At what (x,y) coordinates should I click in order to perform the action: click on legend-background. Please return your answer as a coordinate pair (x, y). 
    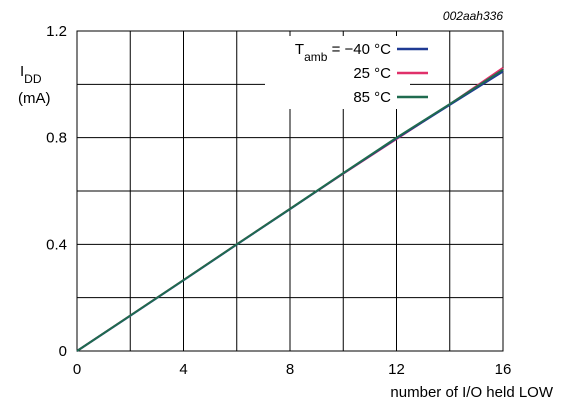
    Looking at the image, I should click on (337, 72).